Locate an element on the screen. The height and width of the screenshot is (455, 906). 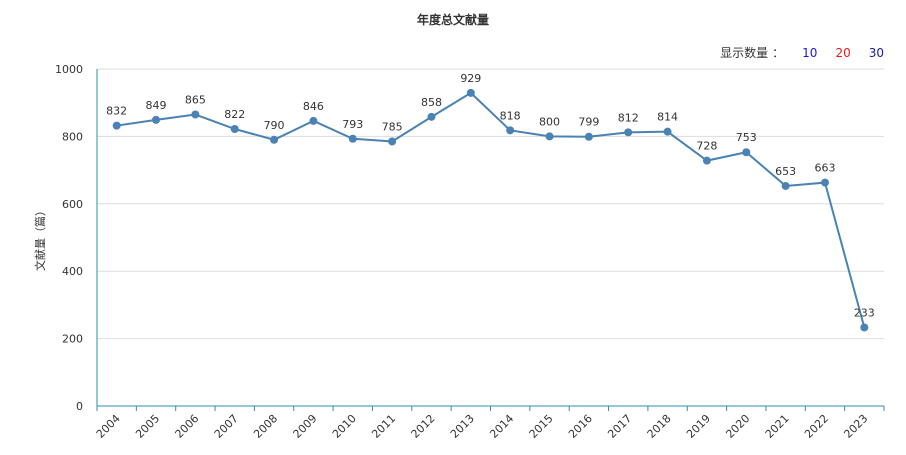
y-tick-label: 800 is located at coordinates (72, 136).